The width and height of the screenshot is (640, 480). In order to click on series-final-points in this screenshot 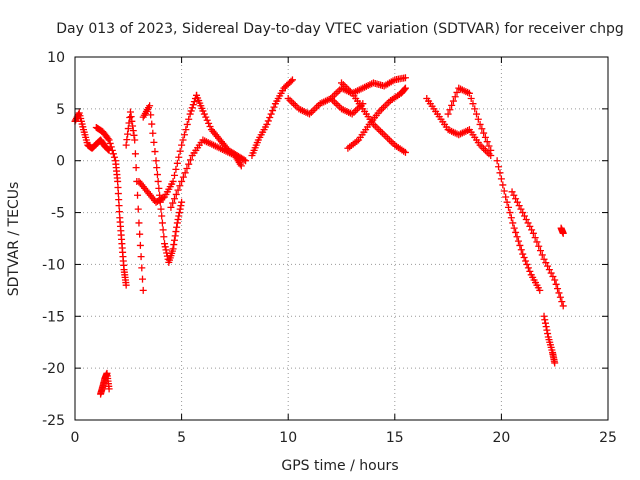, I will do `click(562, 230)`.